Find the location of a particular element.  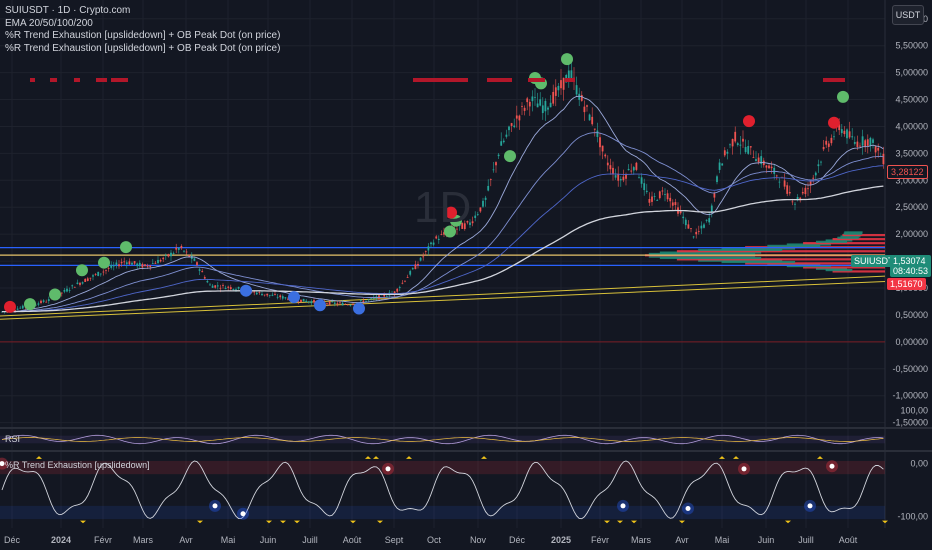

time-axis-label: Juill is located at coordinates (806, 540).